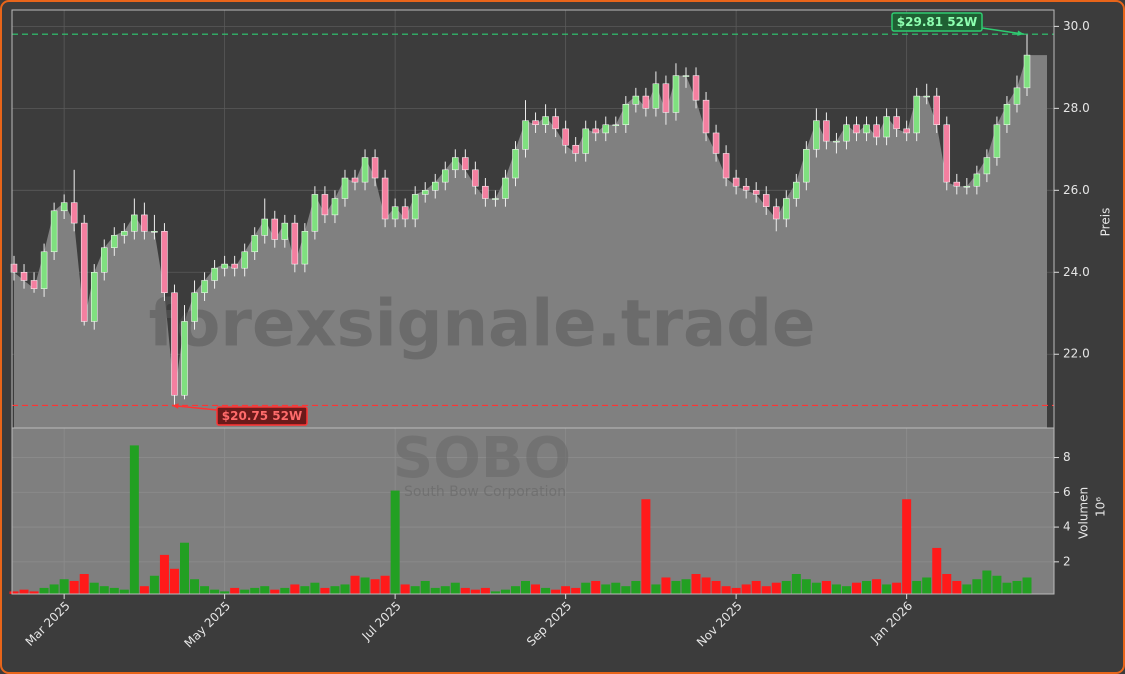 This screenshot has width=1125, height=674. I want to click on symbol: SOBO, so click(482, 458).